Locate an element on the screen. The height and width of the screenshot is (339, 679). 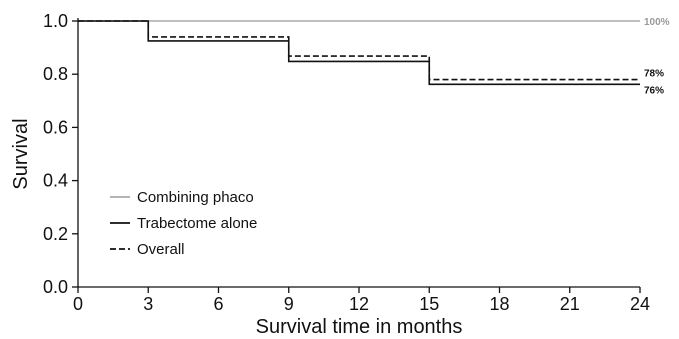
x-tick-label-18: 18 is located at coordinates (499, 304).